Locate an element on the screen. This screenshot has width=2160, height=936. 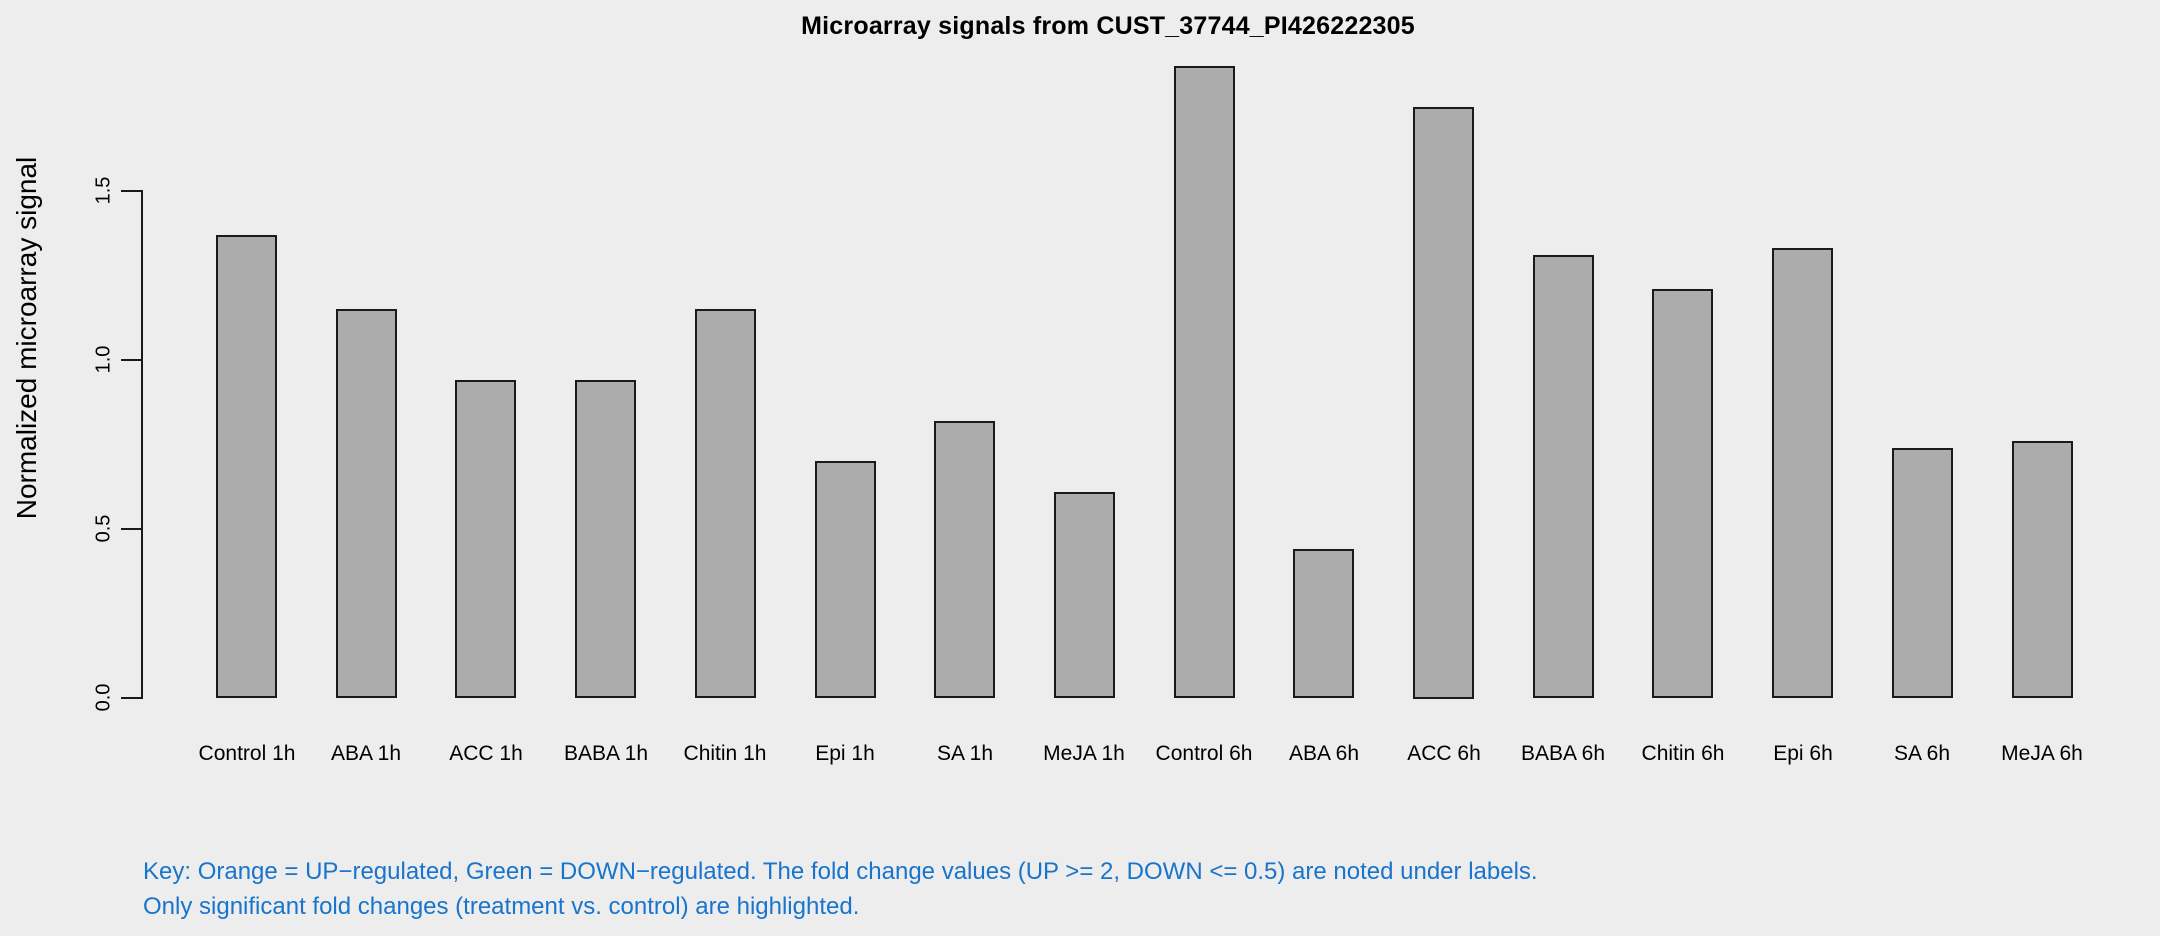
x-axis-label: Control 1h is located at coordinates (247, 753).